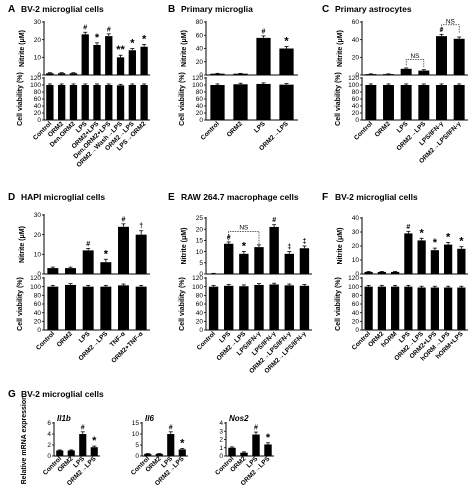  Describe the element at coordinates (221, 440) in the screenshot. I see `panel-g-nos2-mrna-tick-label: 2` at that location.